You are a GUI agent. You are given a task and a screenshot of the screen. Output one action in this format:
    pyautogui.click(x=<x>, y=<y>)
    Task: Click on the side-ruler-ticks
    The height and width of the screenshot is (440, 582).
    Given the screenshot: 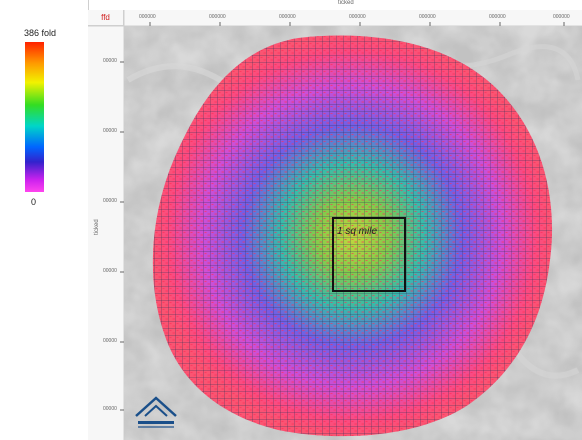 What is the action you would take?
    pyautogui.click(x=122, y=236)
    